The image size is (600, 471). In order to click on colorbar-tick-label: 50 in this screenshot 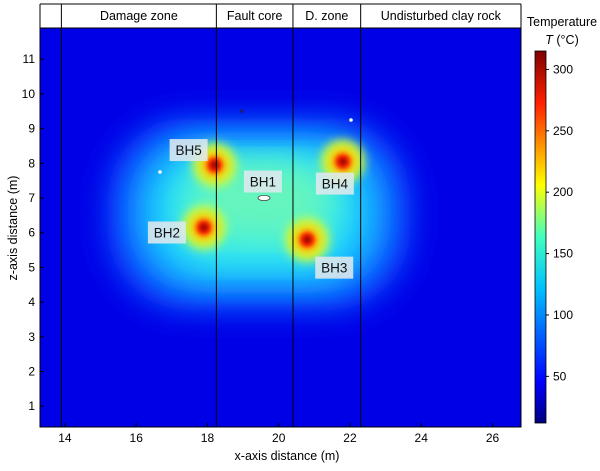, I will do `click(560, 376)`.